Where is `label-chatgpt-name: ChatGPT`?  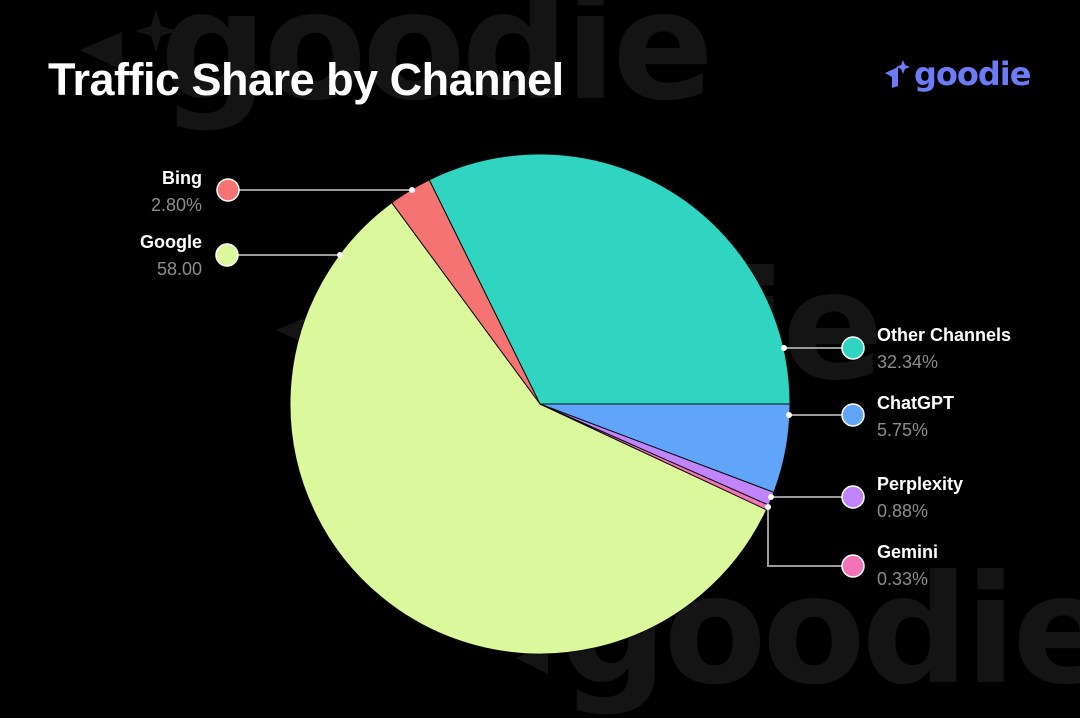
label-chatgpt-name: ChatGPT is located at coordinates (916, 403).